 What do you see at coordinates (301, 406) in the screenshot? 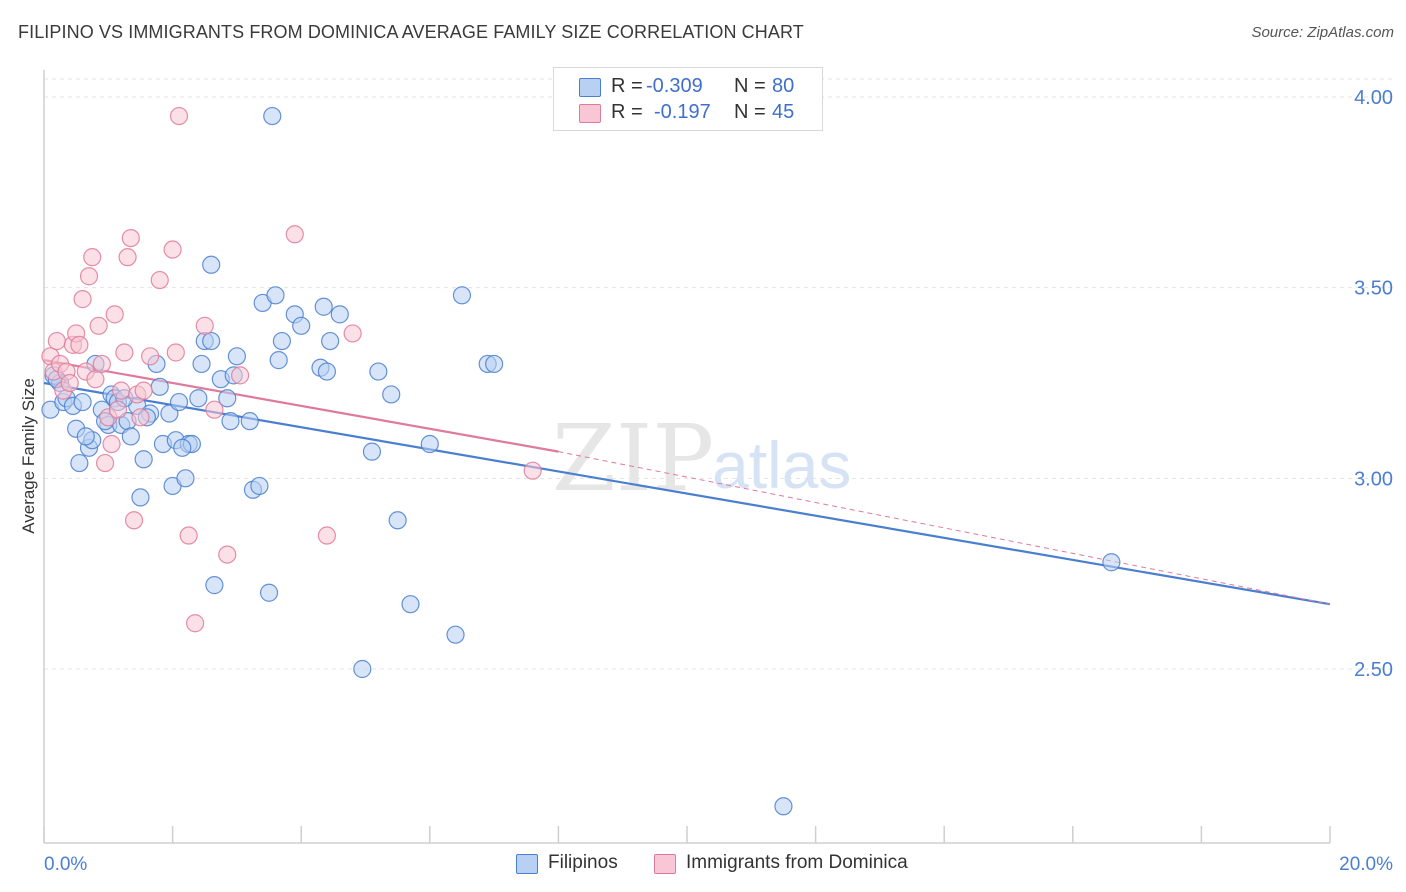
I see `trend-line` at bounding box center [301, 406].